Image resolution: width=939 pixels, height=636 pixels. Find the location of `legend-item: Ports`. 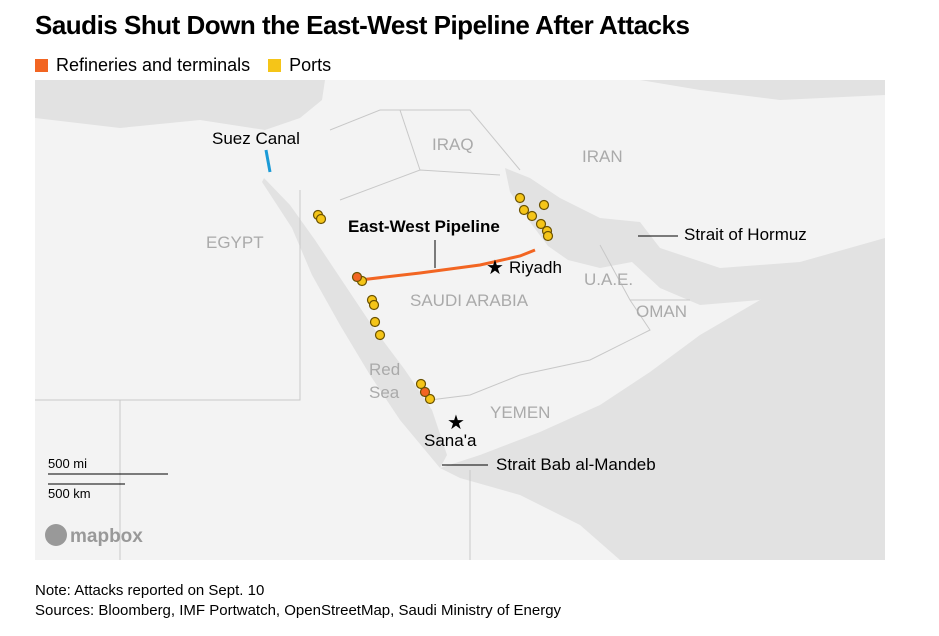

legend-item: Ports is located at coordinates (299, 65).